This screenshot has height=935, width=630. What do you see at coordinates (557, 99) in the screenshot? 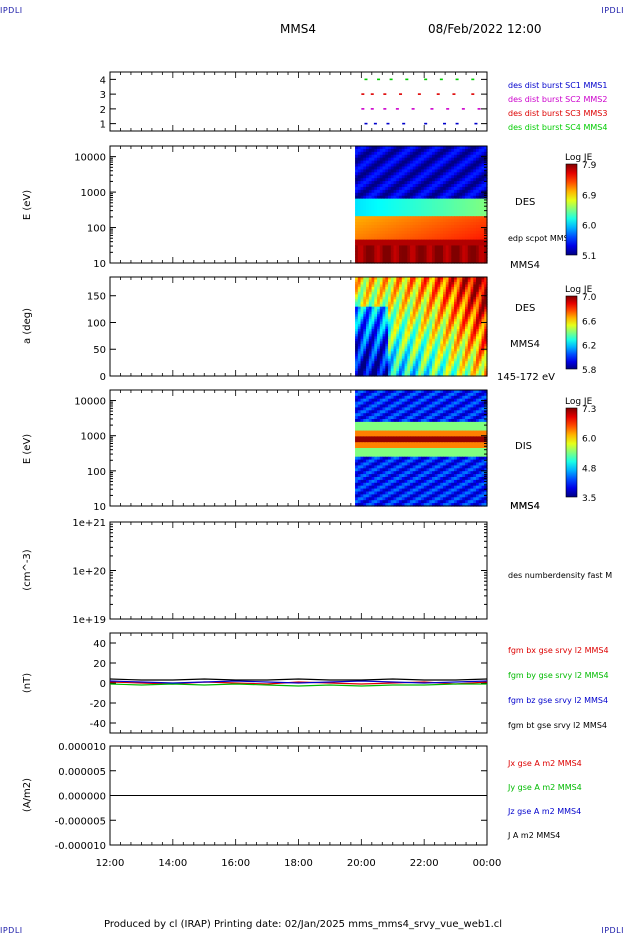
I see `legend-entry: des dist burst SC2 MMS2` at bounding box center [557, 99].